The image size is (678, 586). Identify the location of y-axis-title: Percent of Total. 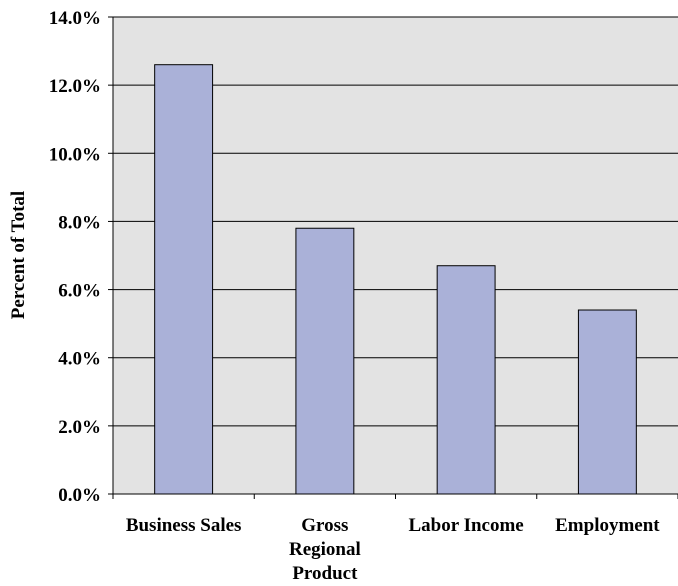
(18, 255).